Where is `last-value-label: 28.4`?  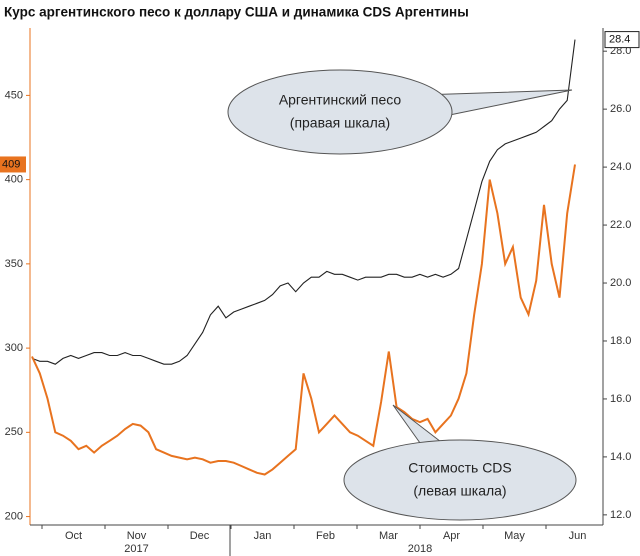
last-value-label: 28.4 is located at coordinates (619, 39).